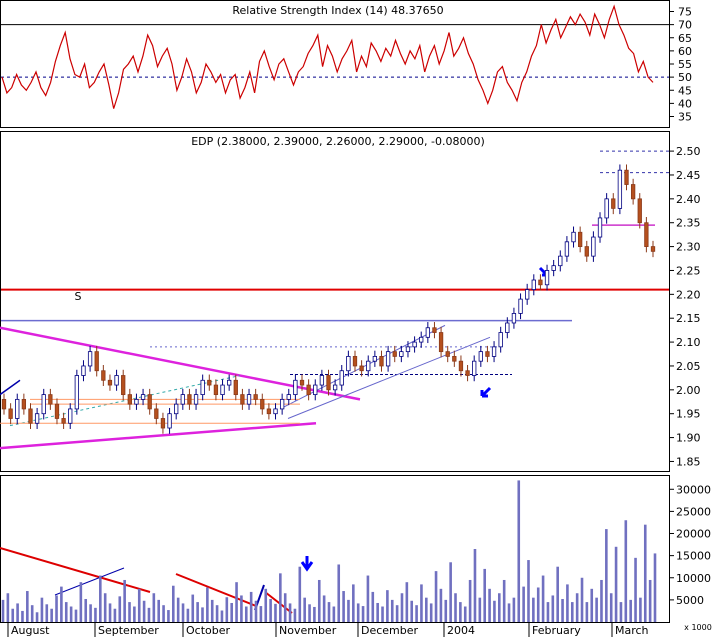 The height and width of the screenshot is (637, 725). I want to click on price-tick-label-3: 2.00, so click(688, 390).